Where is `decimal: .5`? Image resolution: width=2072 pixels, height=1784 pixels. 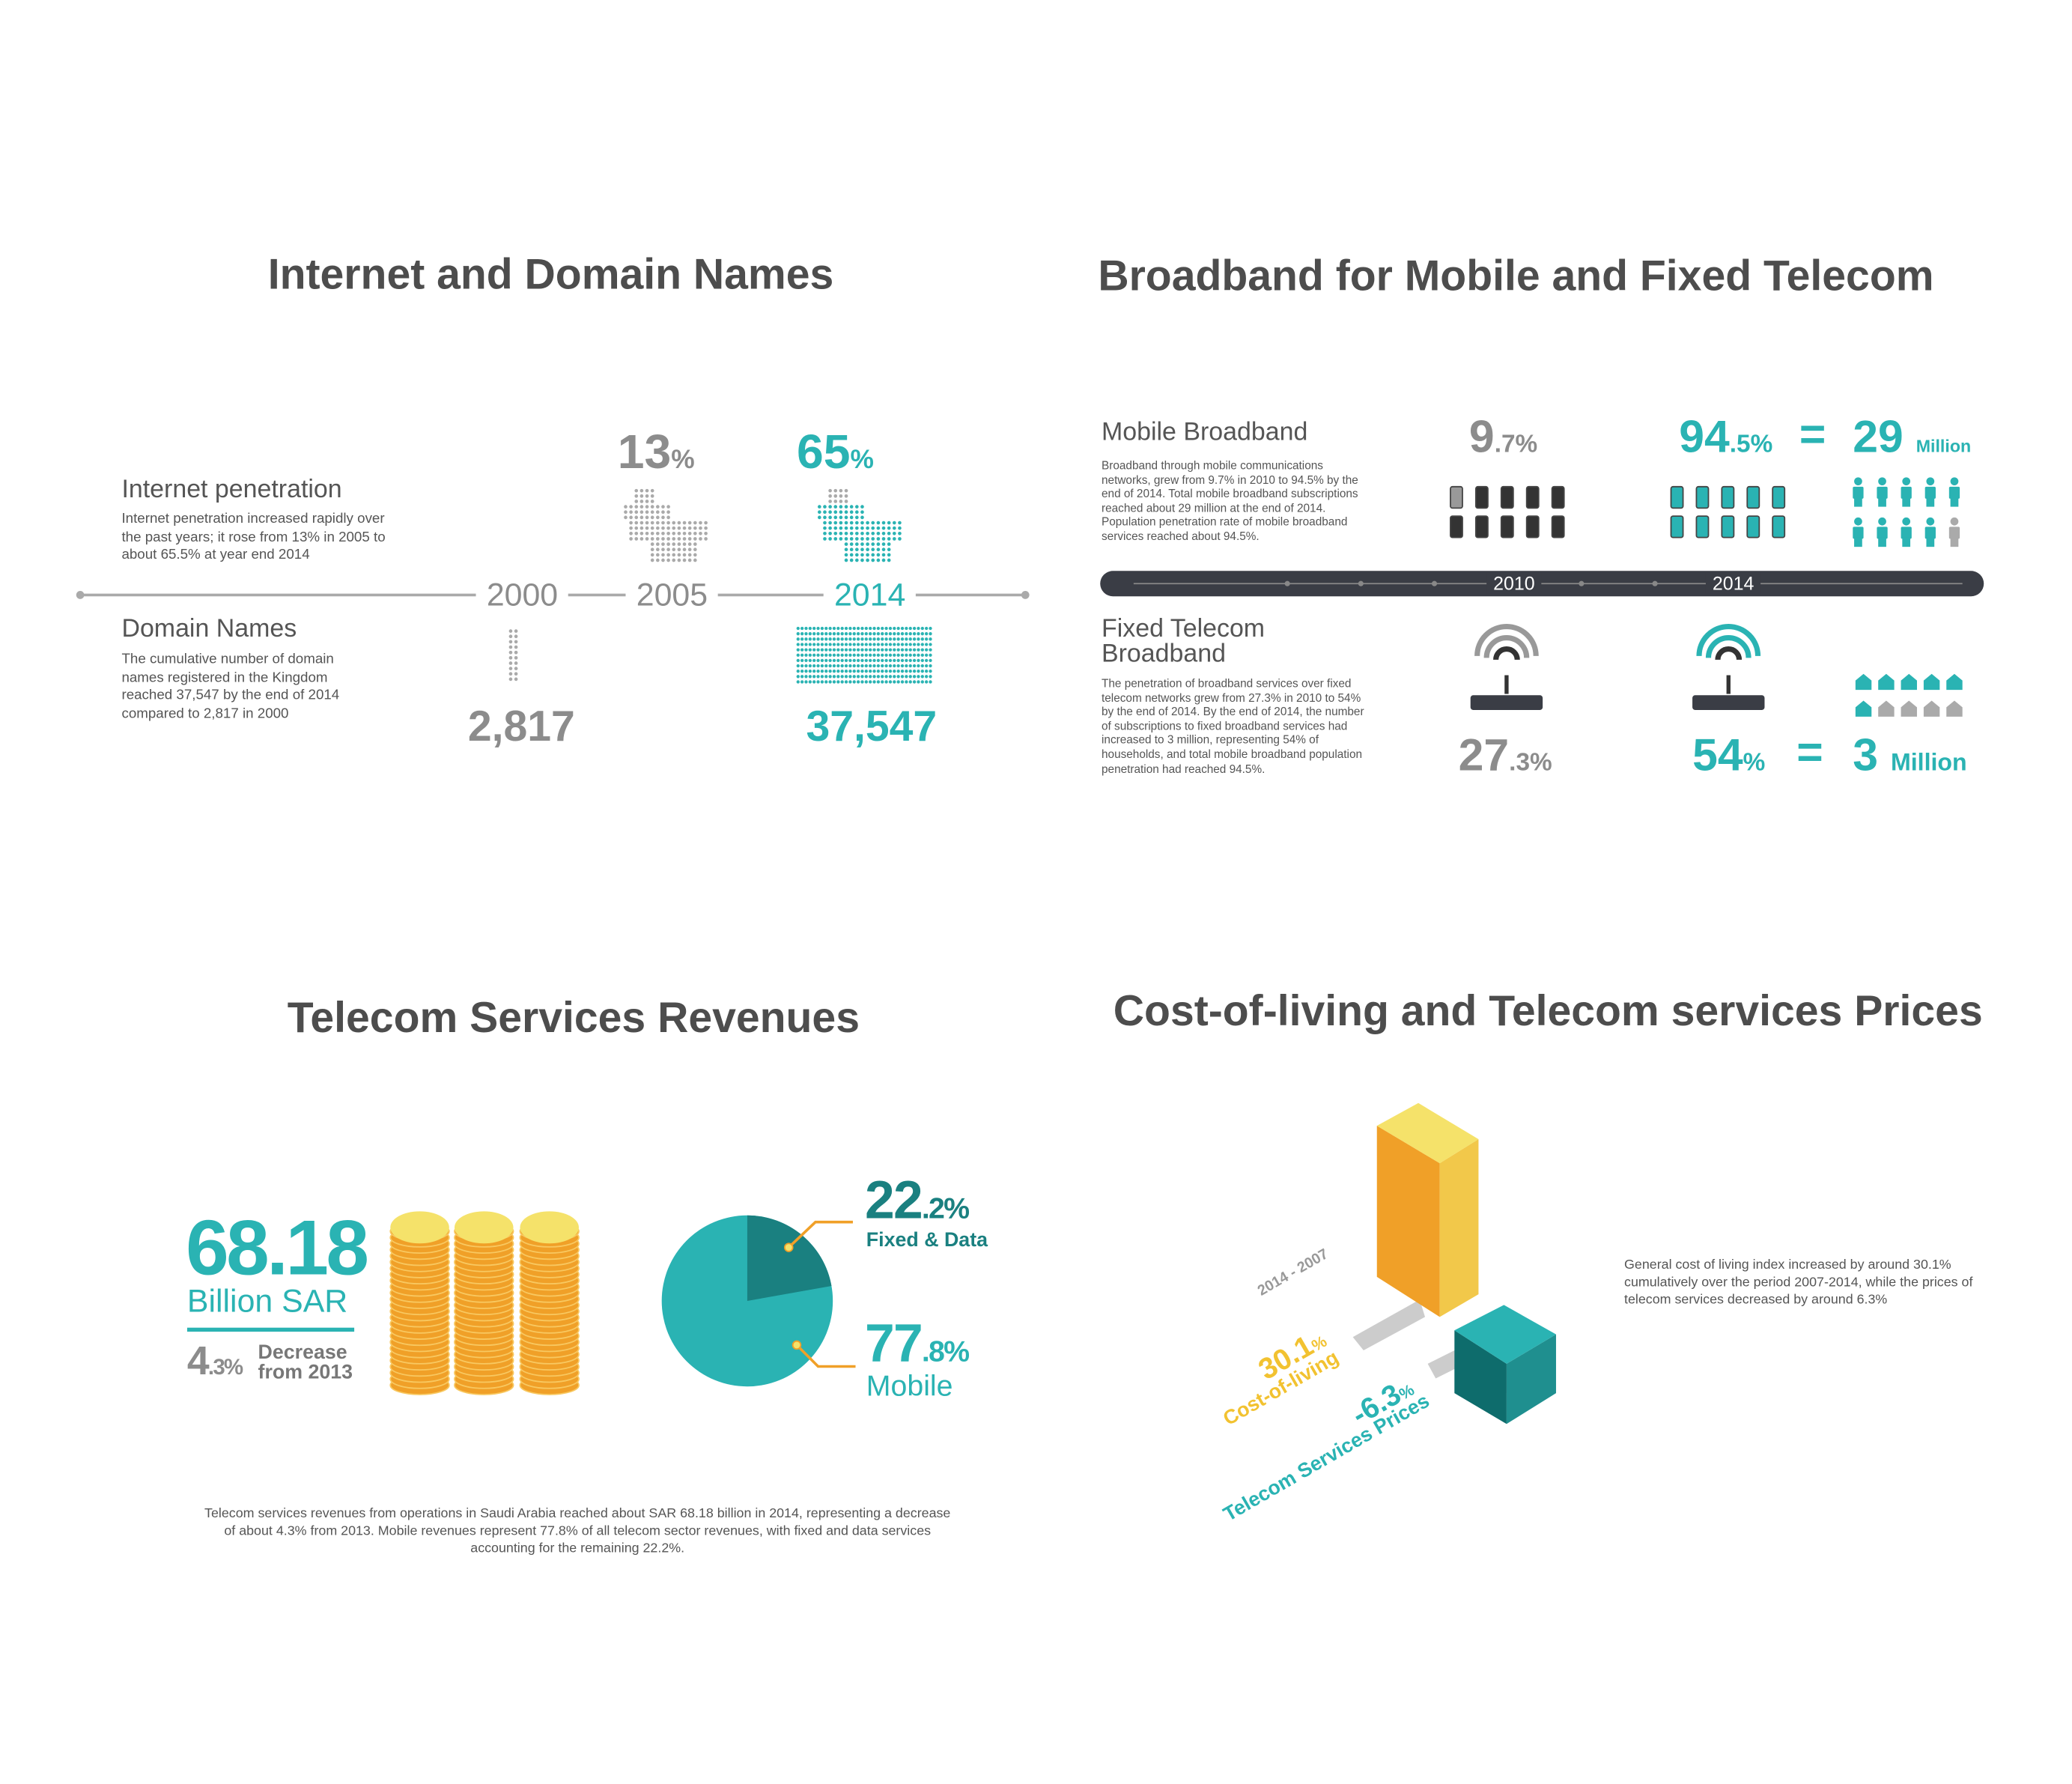 decimal: .5 is located at coordinates (1740, 443).